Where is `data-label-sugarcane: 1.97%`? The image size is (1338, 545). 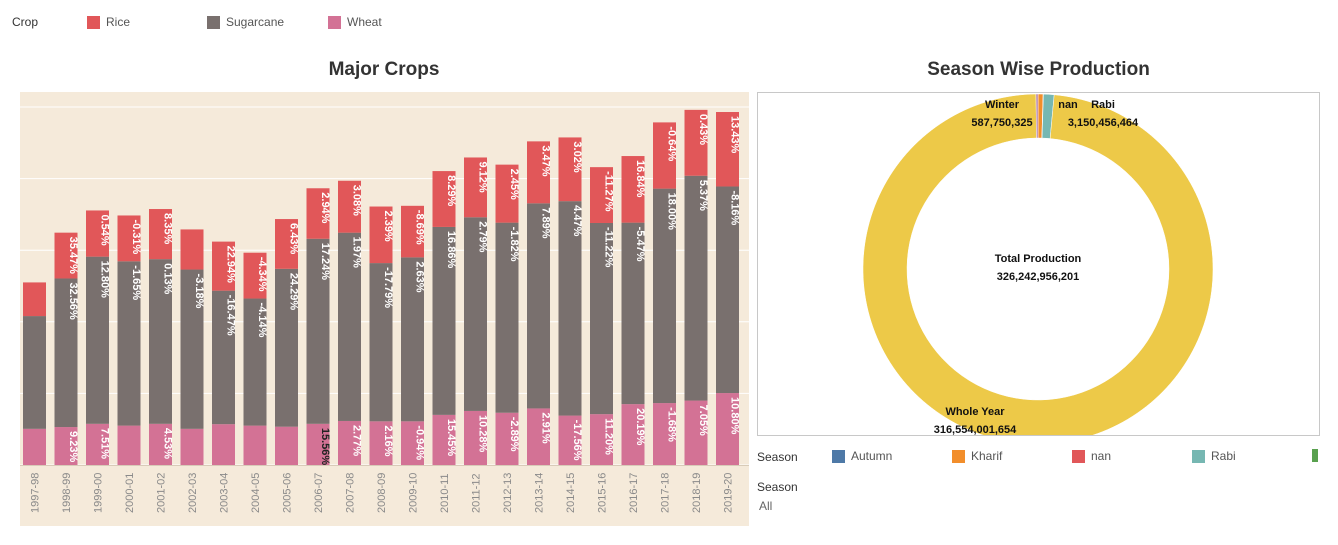
data-label-sugarcane: 1.97% is located at coordinates (357, 252).